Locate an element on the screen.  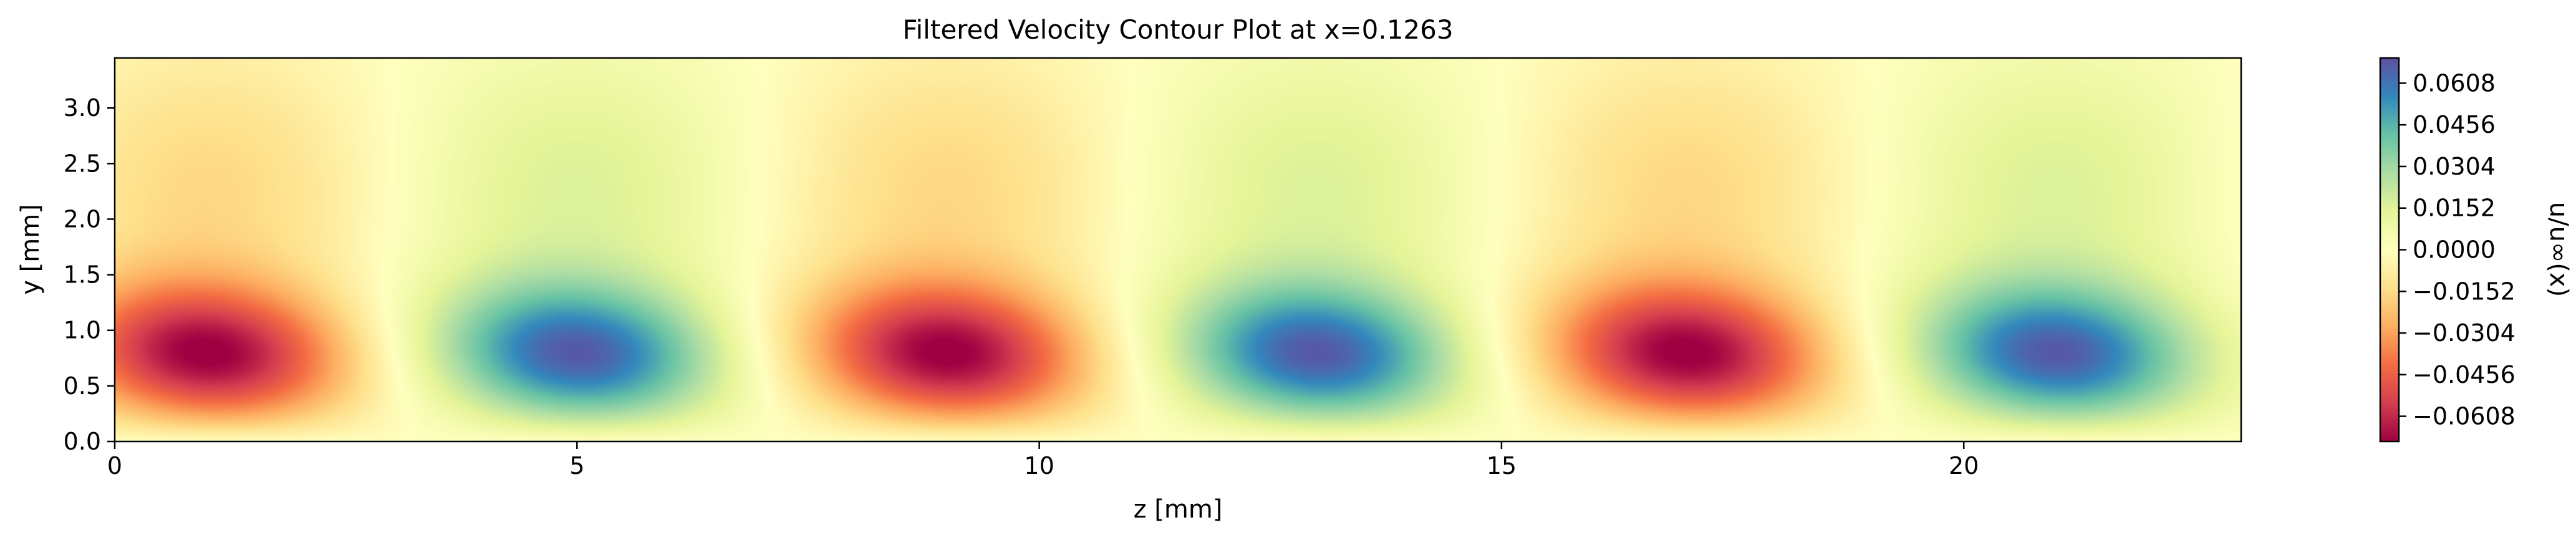
colorbar-gradient is located at coordinates (2389, 249).